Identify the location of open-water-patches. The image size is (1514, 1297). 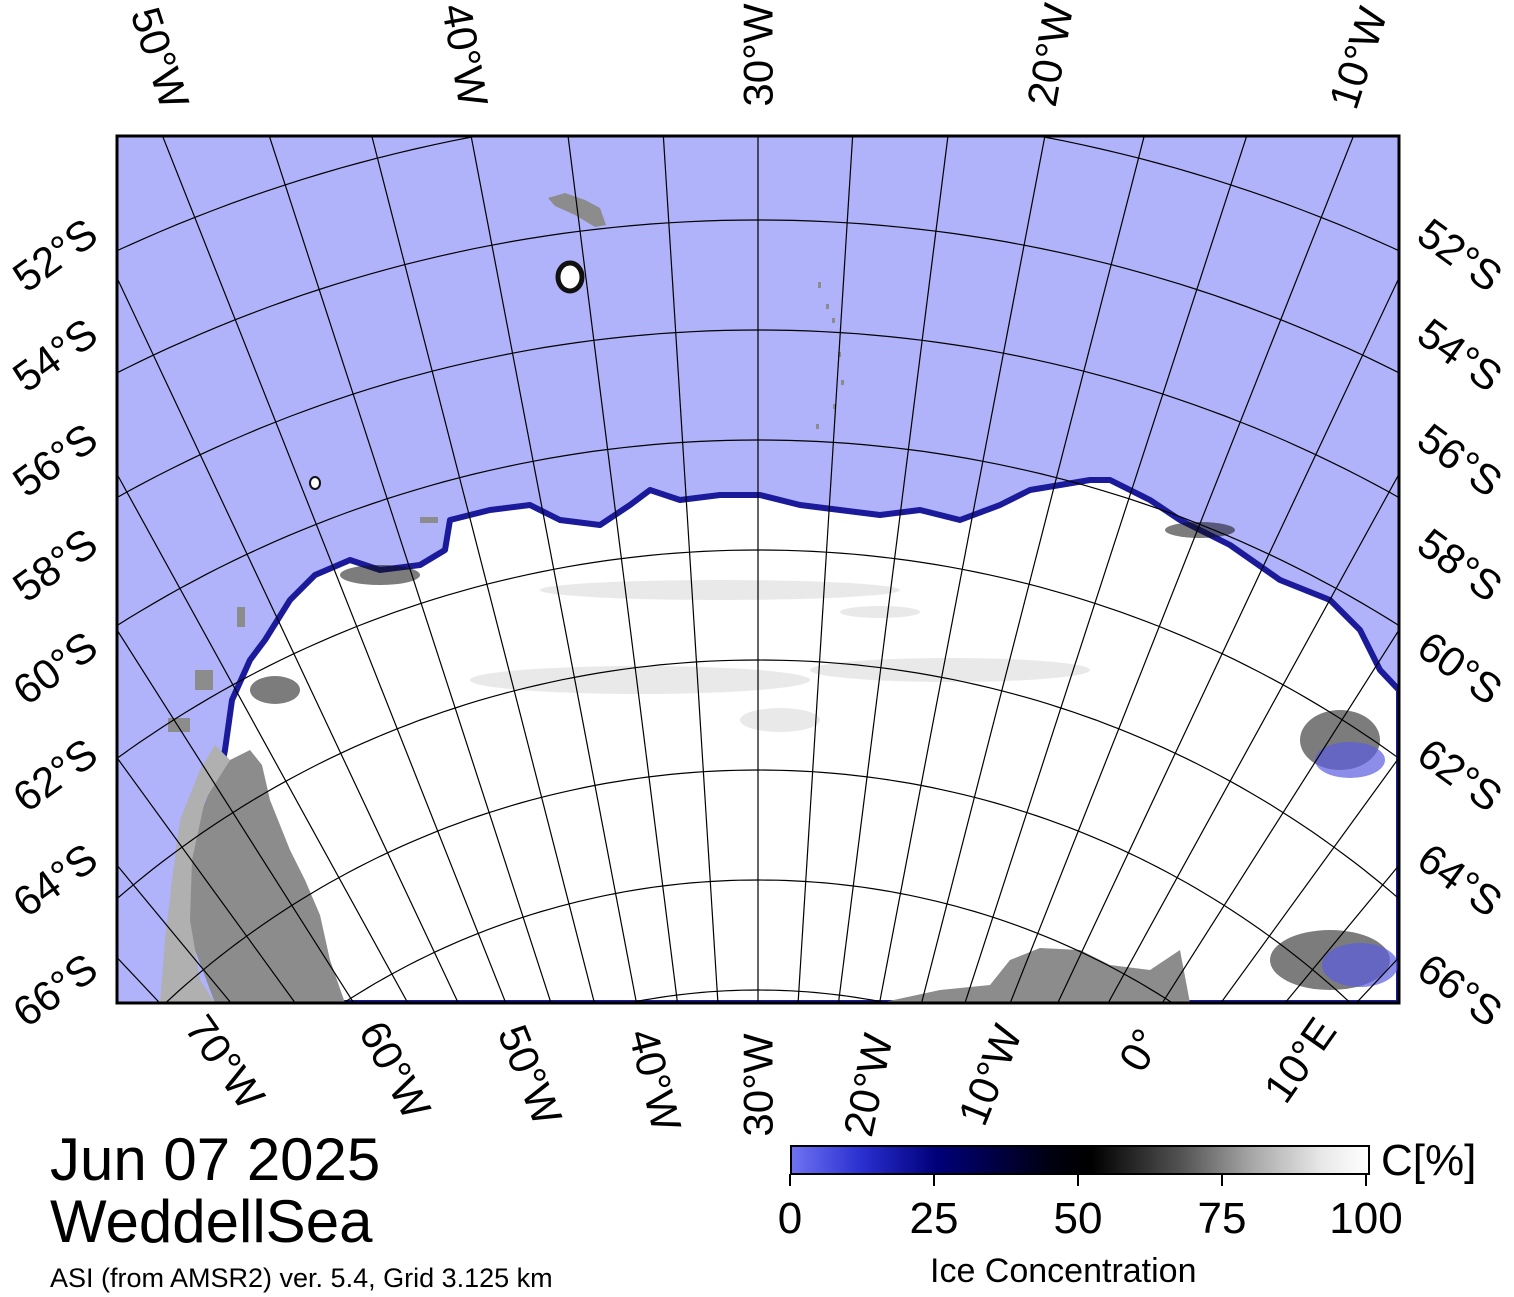
(1356, 864).